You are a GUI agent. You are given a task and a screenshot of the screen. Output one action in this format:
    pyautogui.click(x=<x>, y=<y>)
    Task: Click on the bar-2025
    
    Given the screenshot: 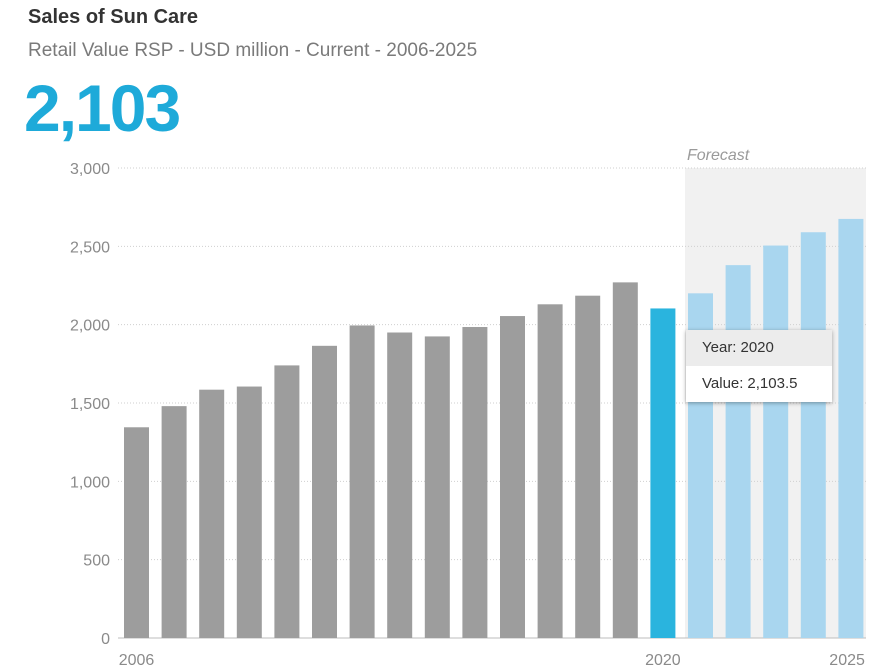 What is the action you would take?
    pyautogui.click(x=851, y=428)
    